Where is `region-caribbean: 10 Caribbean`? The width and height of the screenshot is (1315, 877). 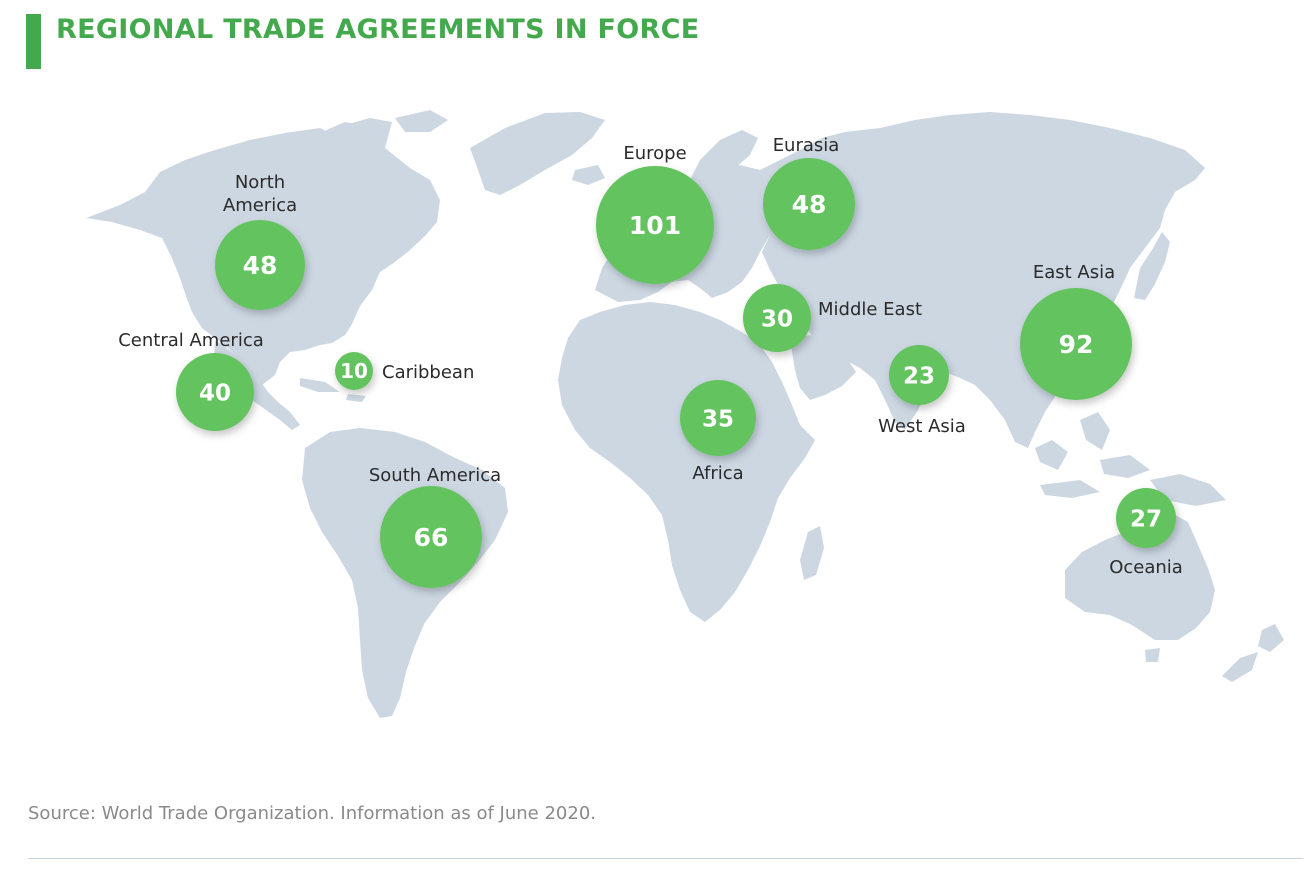 region-caribbean: 10 Caribbean is located at coordinates (404, 371).